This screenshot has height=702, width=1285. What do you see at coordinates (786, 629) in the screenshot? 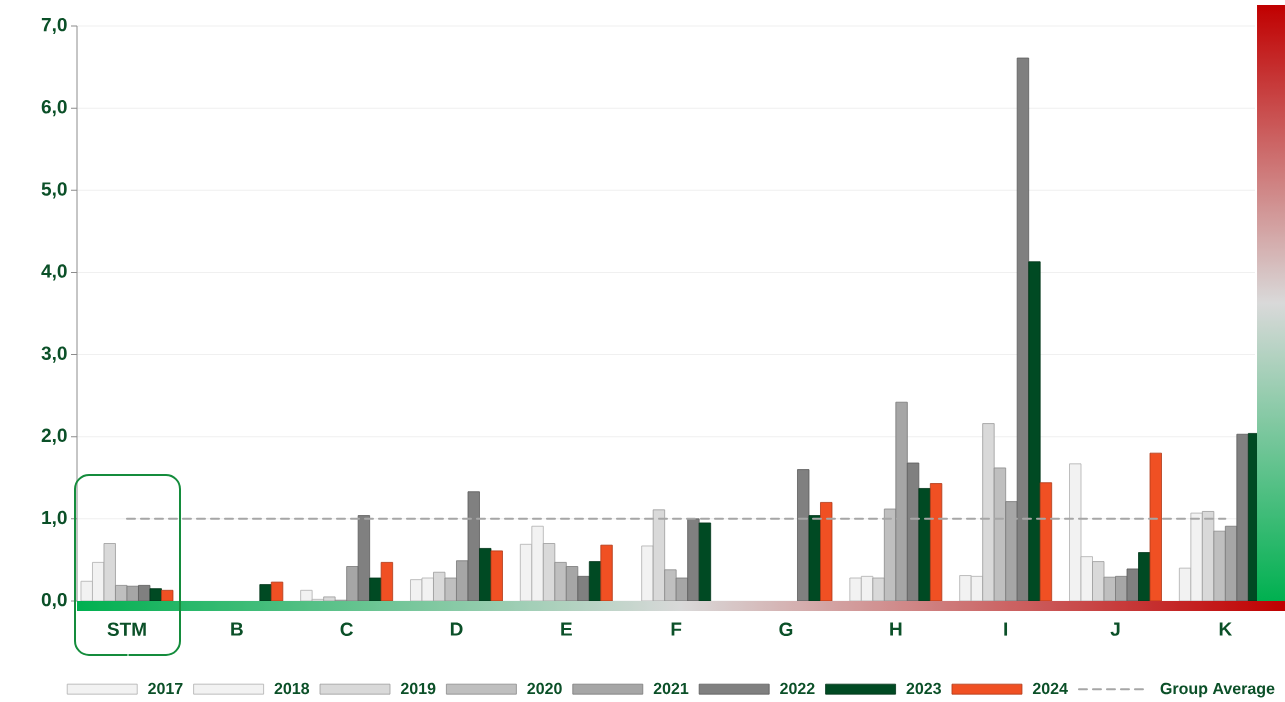
I see `x-tick-label: G` at bounding box center [786, 629].